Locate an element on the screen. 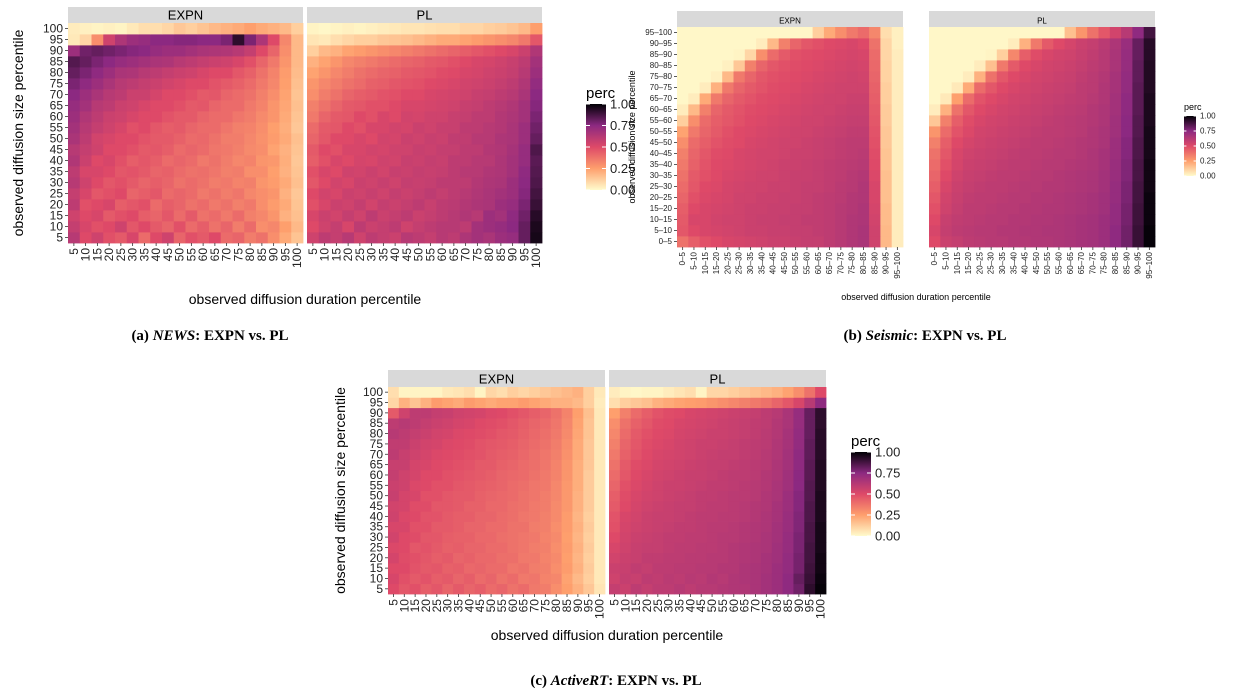 This screenshot has width=1233, height=700. legend-tick-label: 0.25 is located at coordinates (887, 515).